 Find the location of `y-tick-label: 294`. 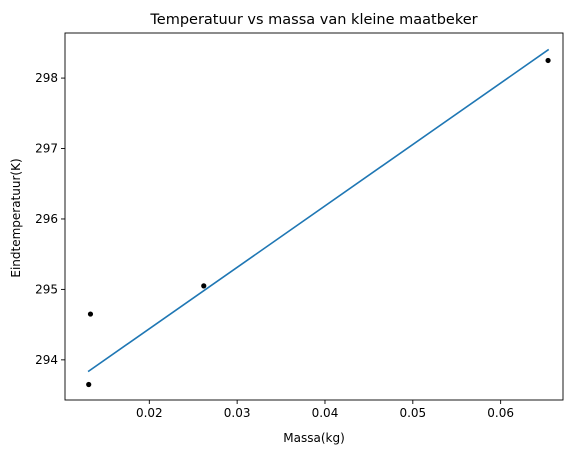

y-tick-label: 294 is located at coordinates (46, 360).